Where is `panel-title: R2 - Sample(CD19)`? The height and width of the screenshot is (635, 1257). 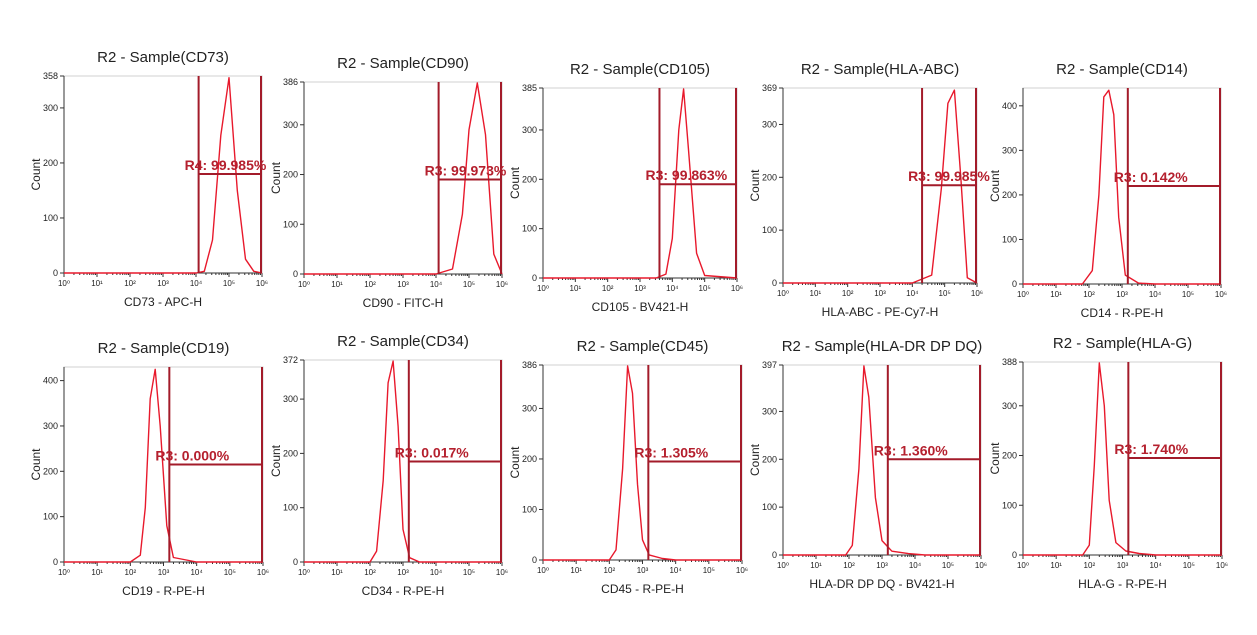 panel-title: R2 - Sample(CD19) is located at coordinates (164, 348).